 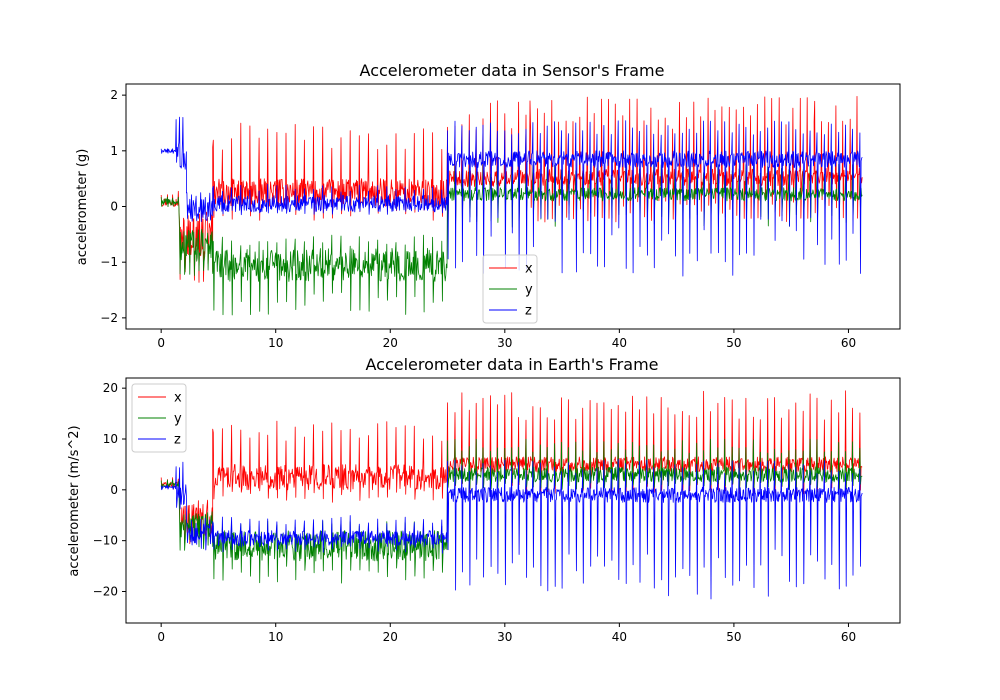 What do you see at coordinates (74, 500) in the screenshot?
I see `y-axis-label: accelerometer (m/s^2)` at bounding box center [74, 500].